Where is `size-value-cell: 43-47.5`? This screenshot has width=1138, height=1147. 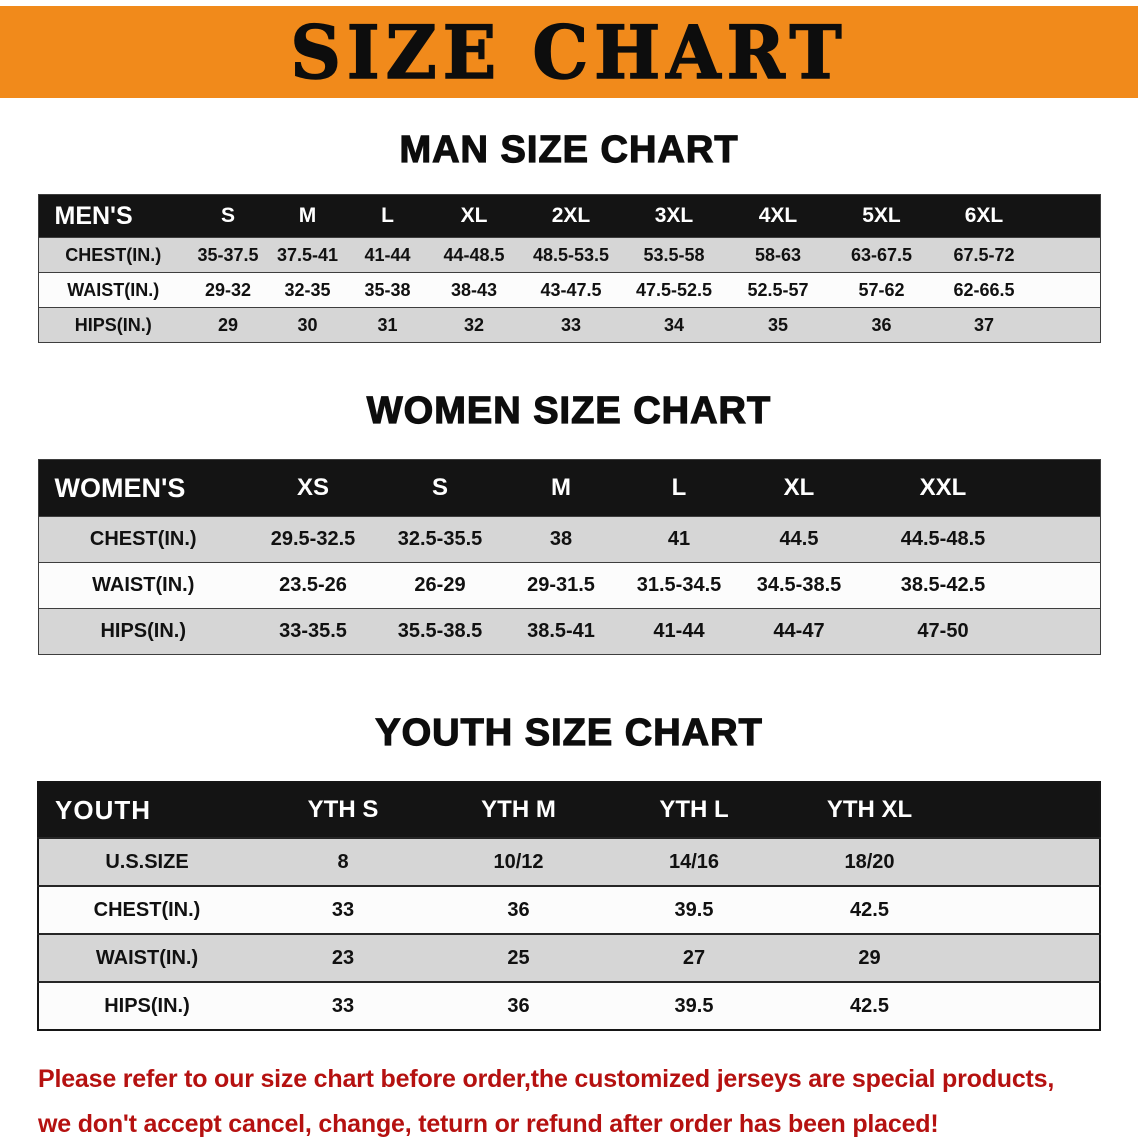 size-value-cell: 43-47.5 is located at coordinates (571, 289).